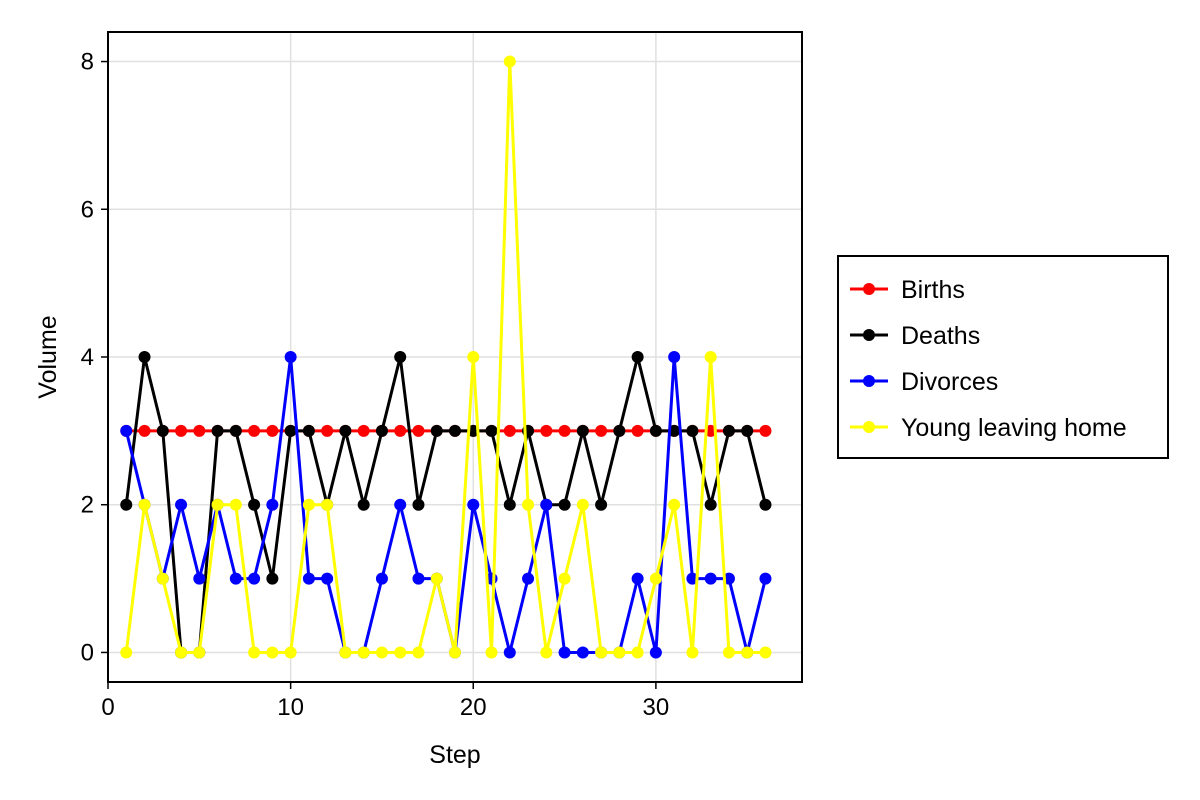  Describe the element at coordinates (1014, 428) in the screenshot. I see `legend-label: Young leaving home` at that location.